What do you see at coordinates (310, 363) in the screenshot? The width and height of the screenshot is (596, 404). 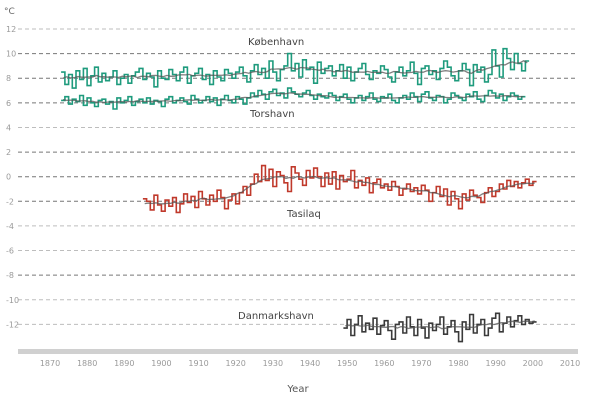 I see `x-tick-label: 1940` at bounding box center [310, 363].